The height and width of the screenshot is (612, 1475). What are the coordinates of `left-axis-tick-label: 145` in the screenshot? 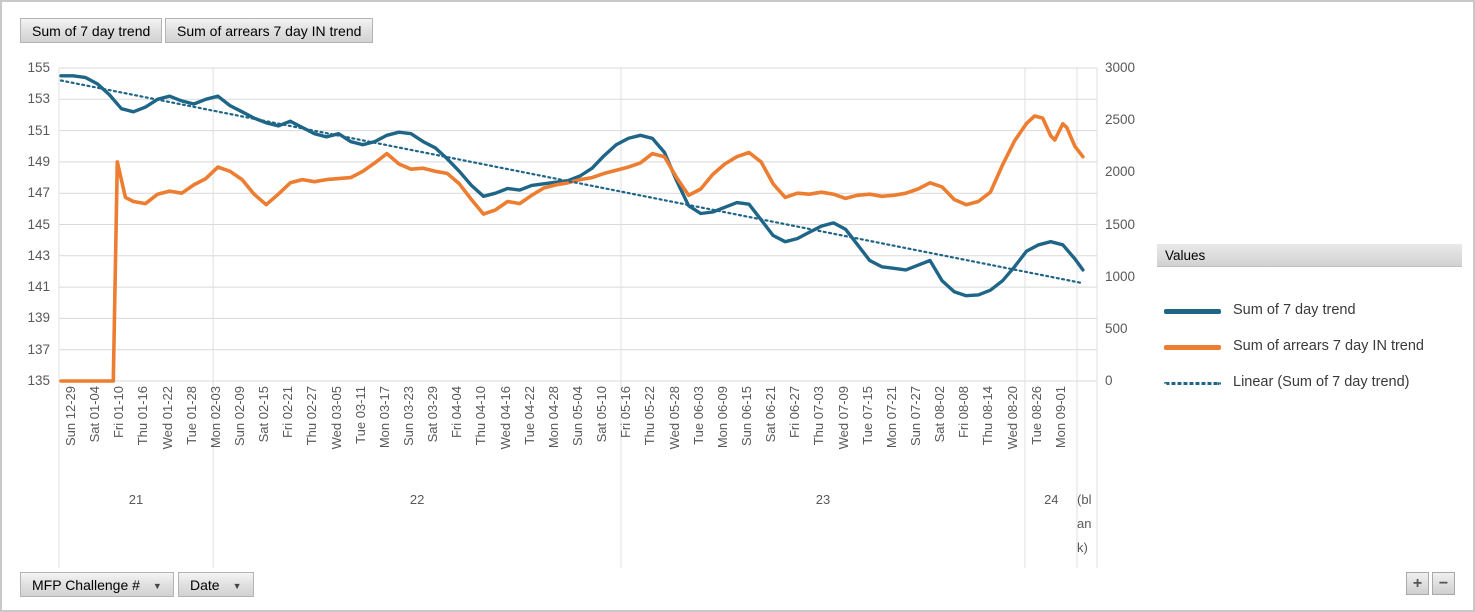 It's located at (38, 224).